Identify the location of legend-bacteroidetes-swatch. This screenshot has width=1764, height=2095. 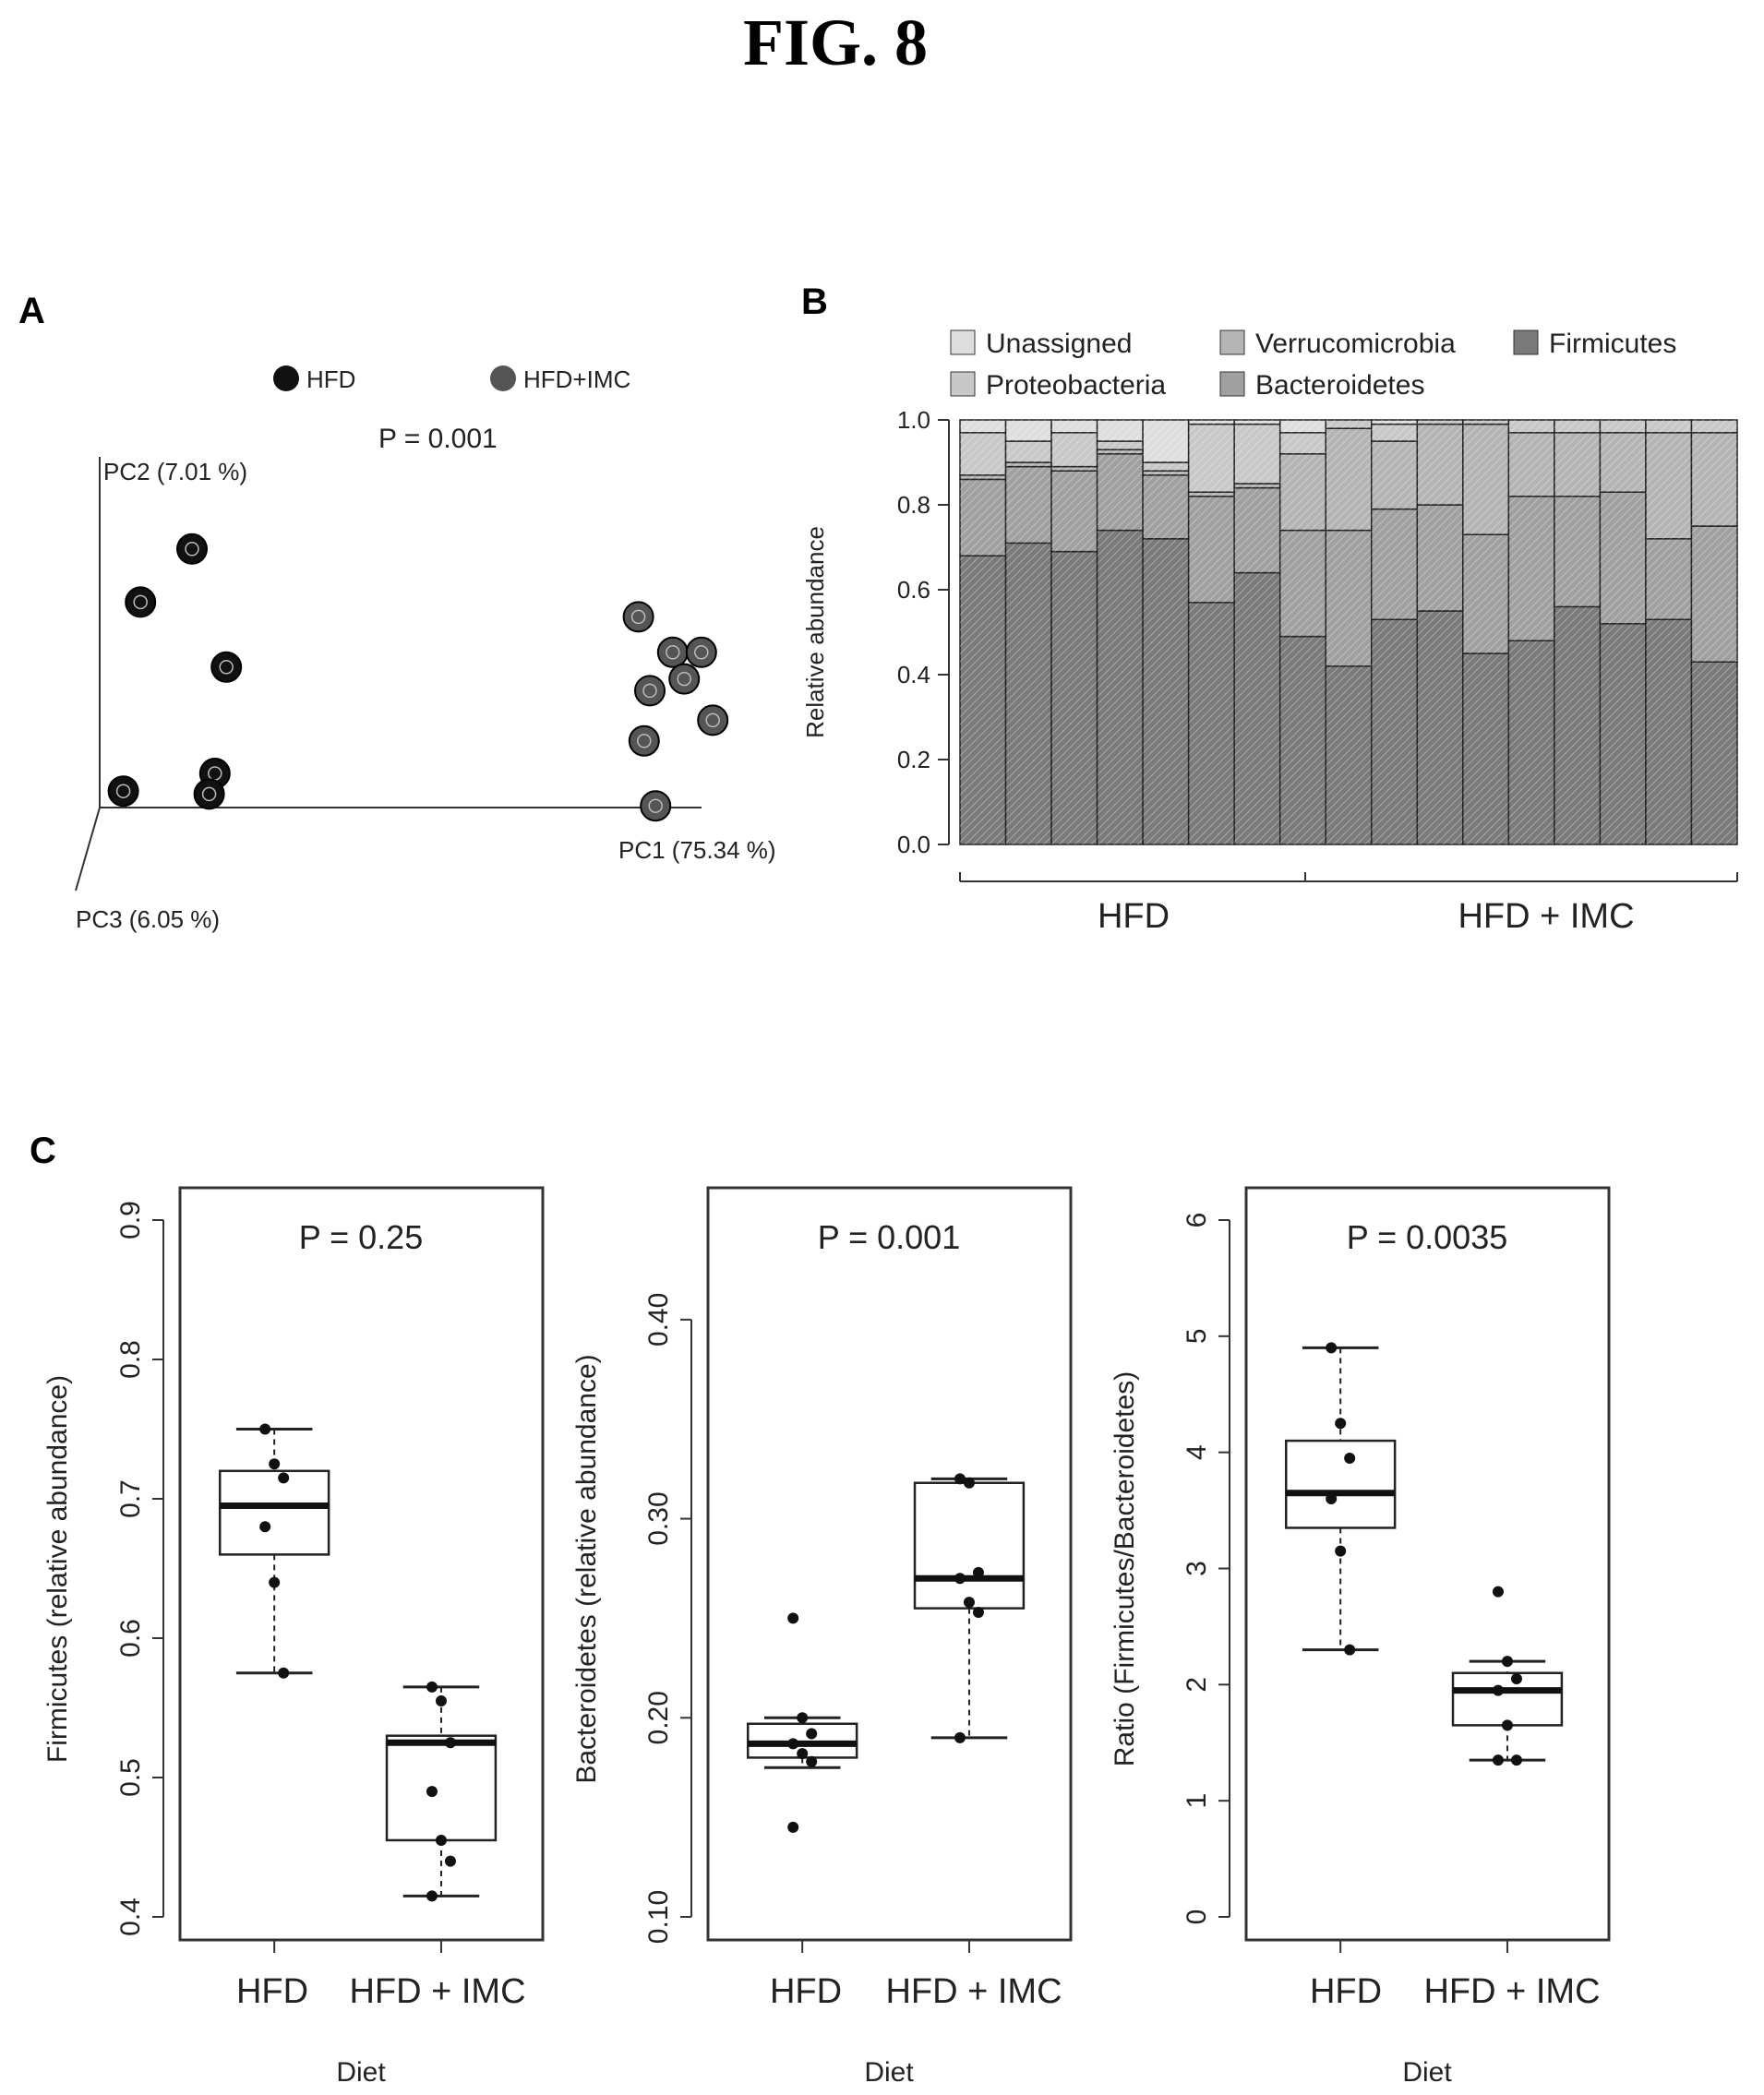
(1232, 384).